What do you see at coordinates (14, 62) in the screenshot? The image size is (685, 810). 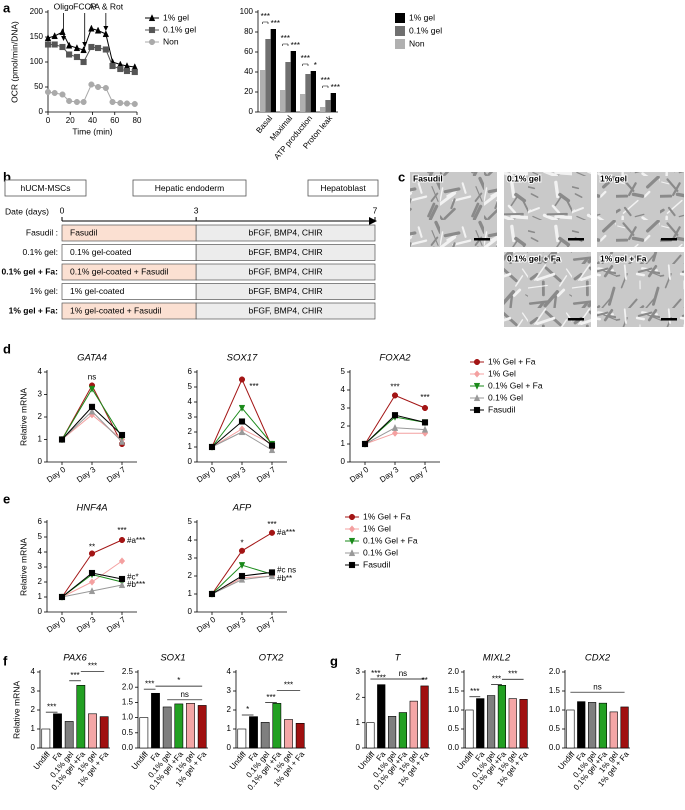 I see `y-axis-label: OCR (pmol/min/DNA)` at bounding box center [14, 62].